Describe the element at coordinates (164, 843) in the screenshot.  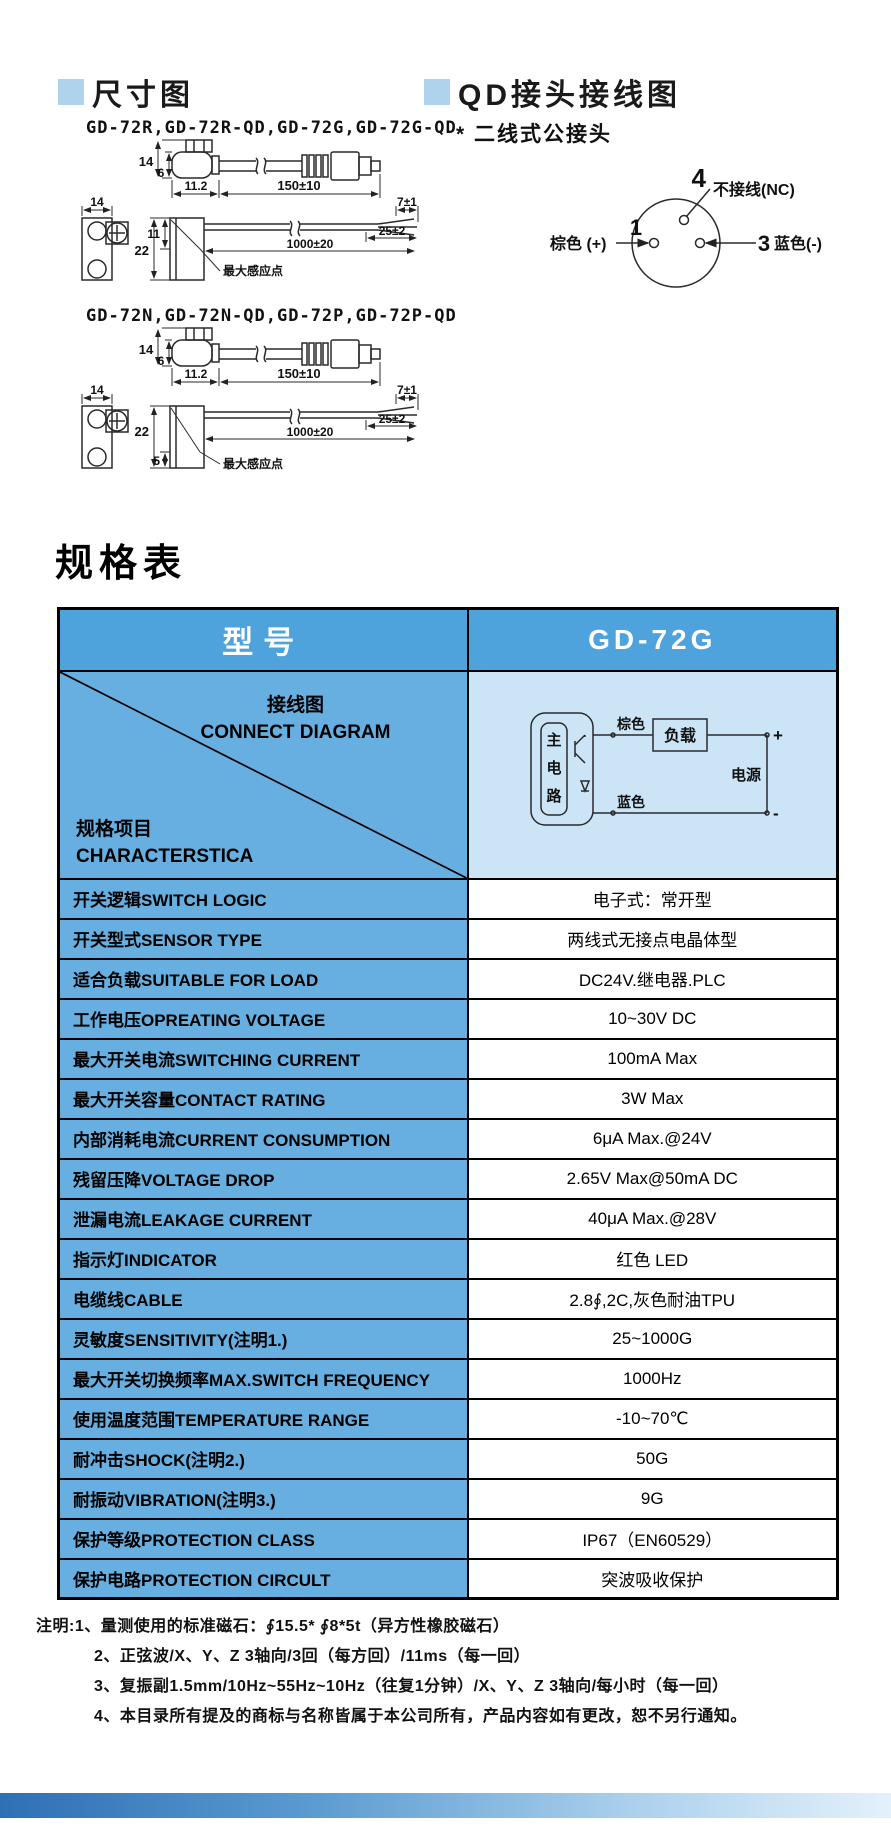
I see `characteristics-label: 规格项目 CHARACTERSTICA` at that location.